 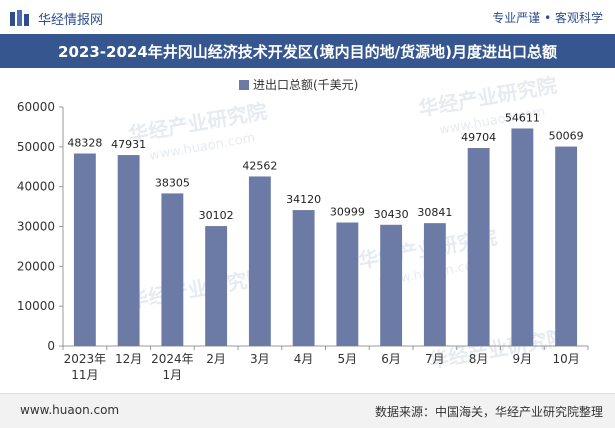 I want to click on tagline: 专业严谨 • 客观科学, so click(x=547, y=18).